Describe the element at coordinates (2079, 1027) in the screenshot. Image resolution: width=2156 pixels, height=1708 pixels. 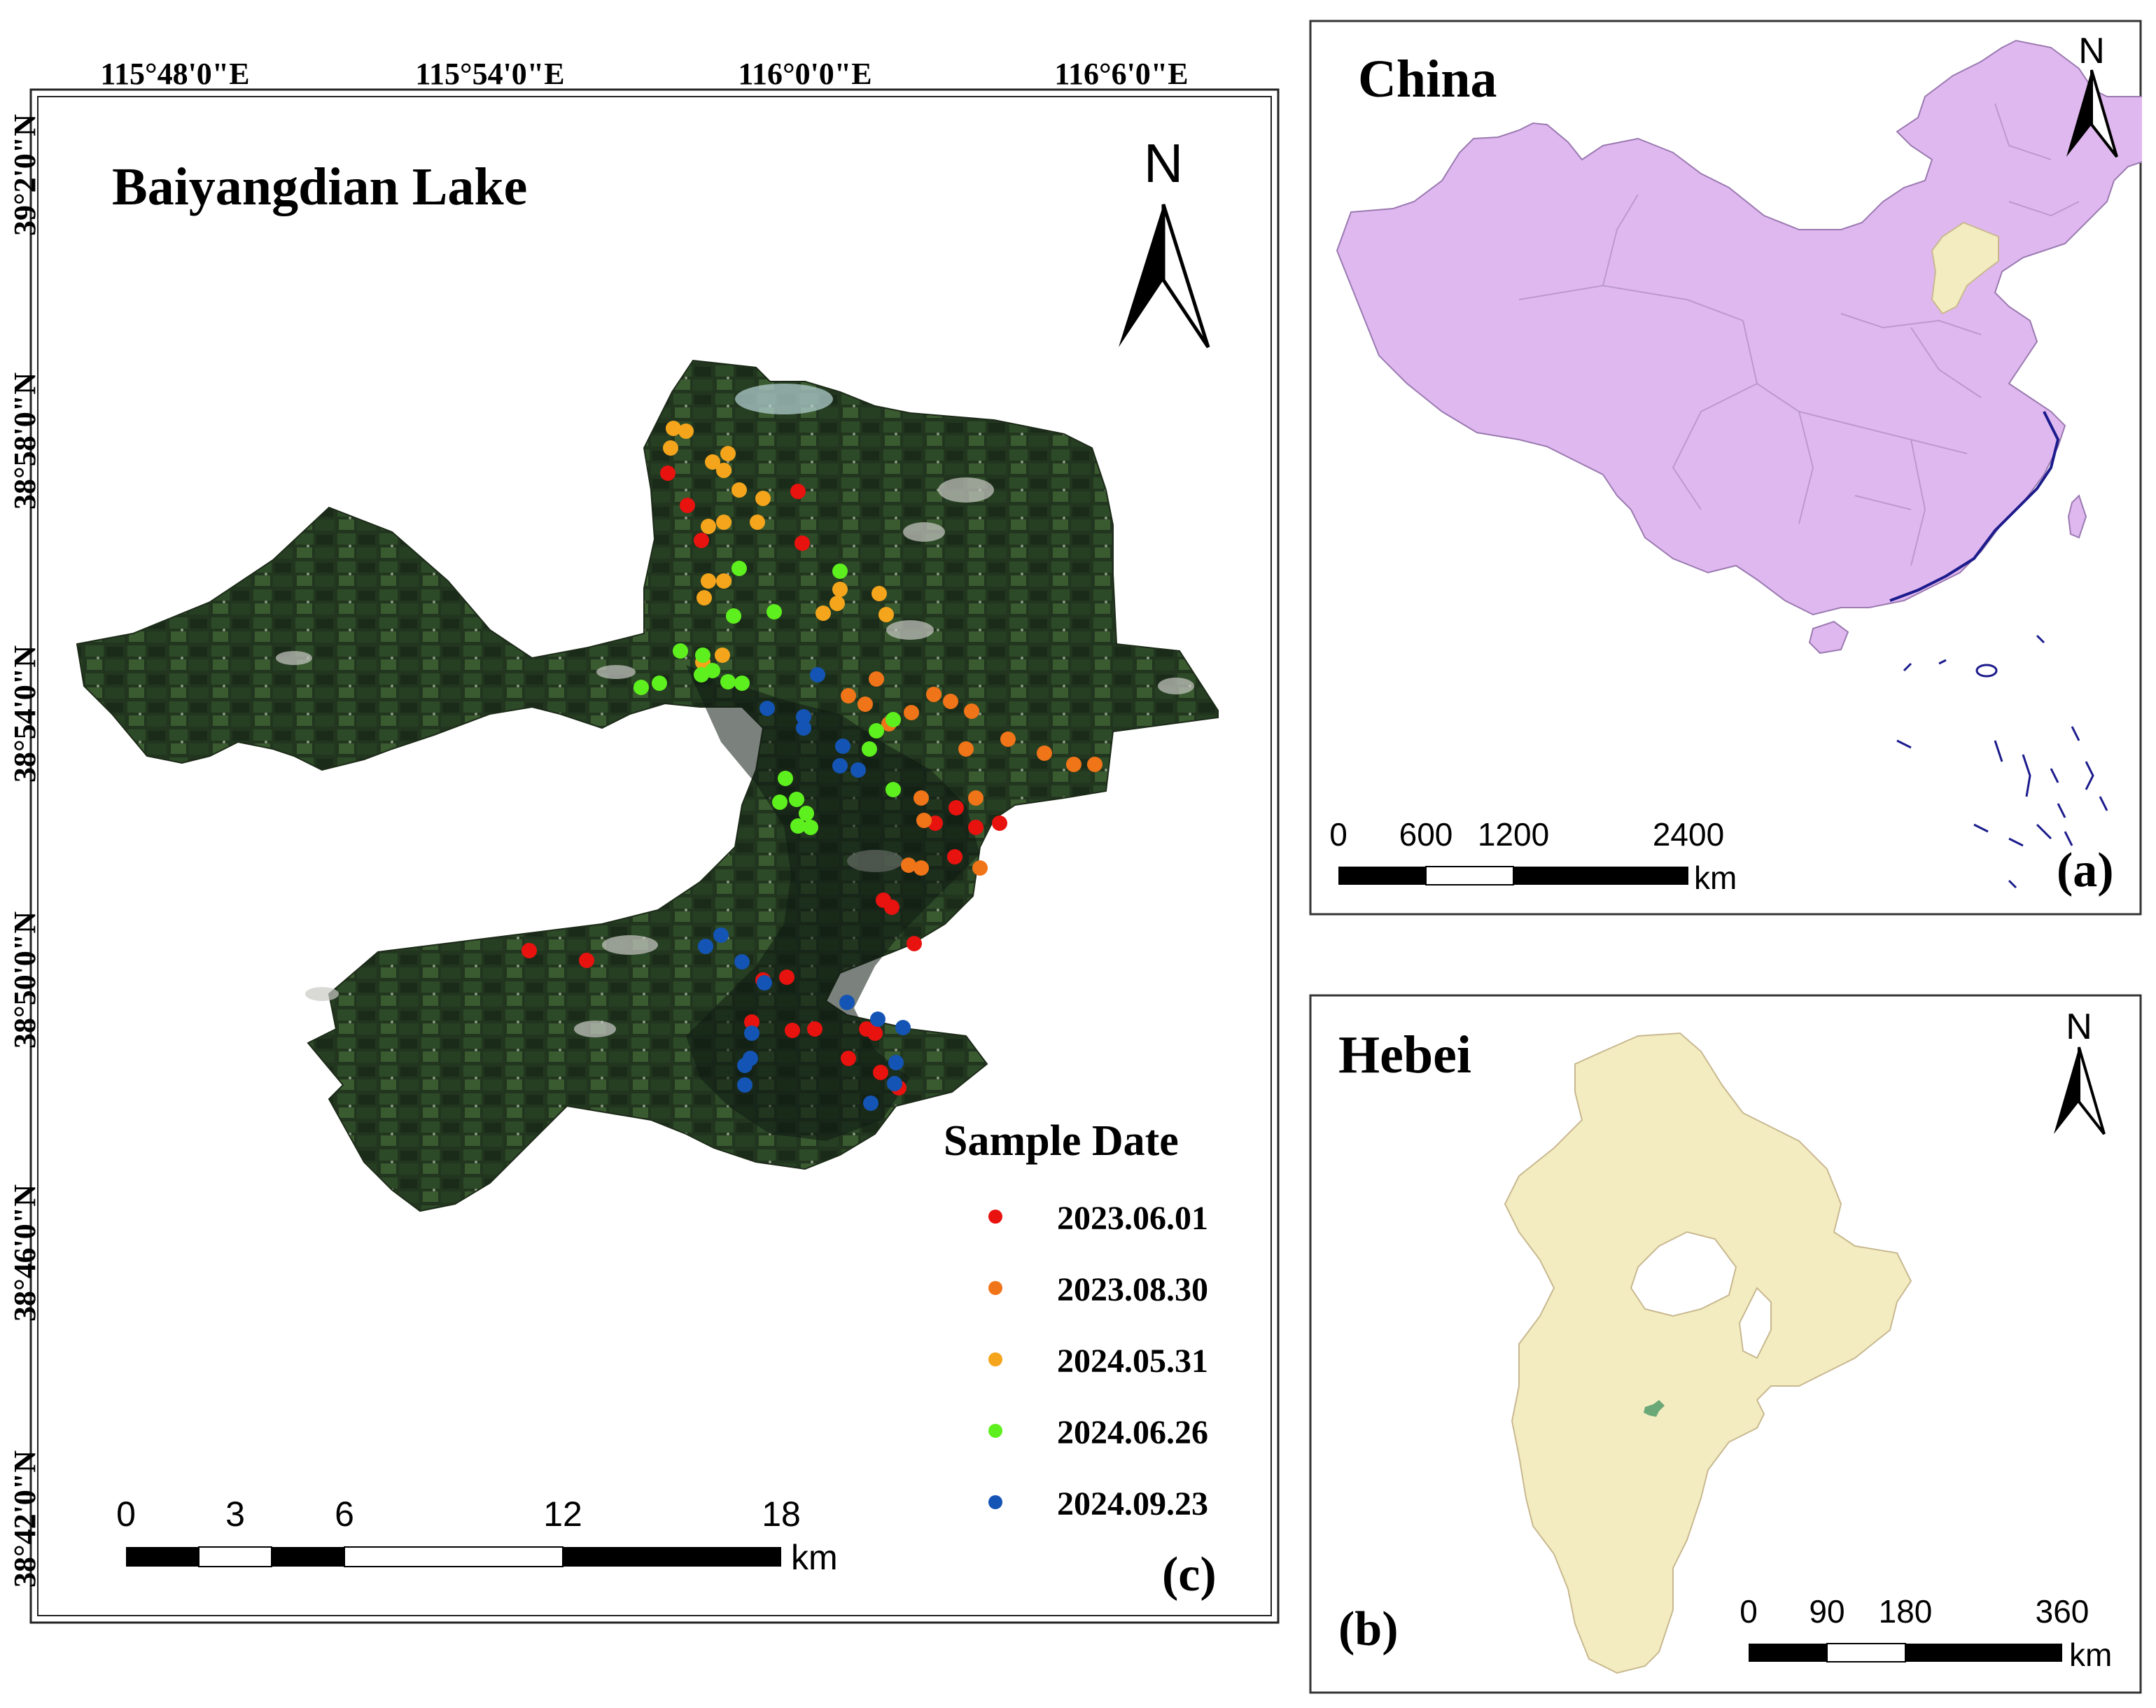
I see `hebei-north-label: N` at that location.